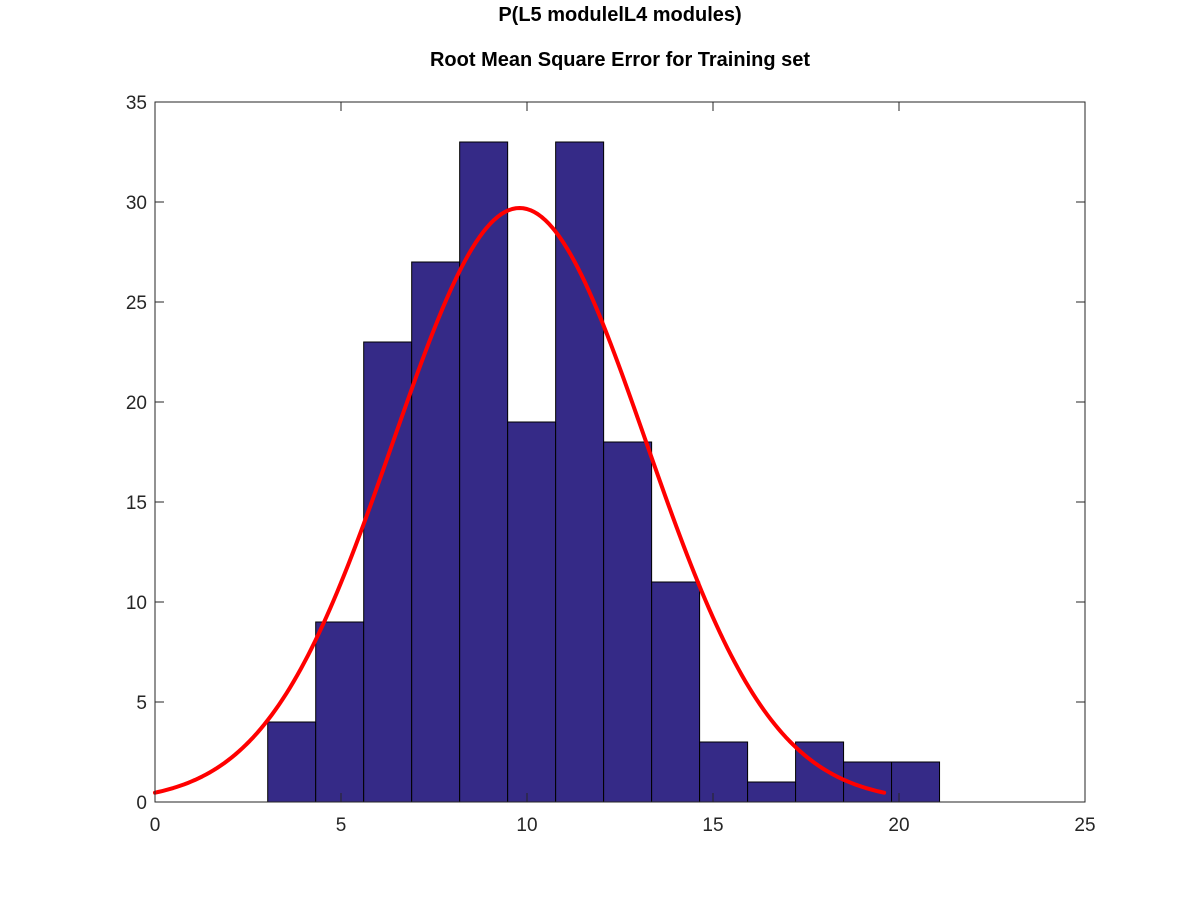 Image resolution: width=1200 pixels, height=900 pixels. Describe the element at coordinates (141, 703) in the screenshot. I see `y-tick-label: 5` at that location.